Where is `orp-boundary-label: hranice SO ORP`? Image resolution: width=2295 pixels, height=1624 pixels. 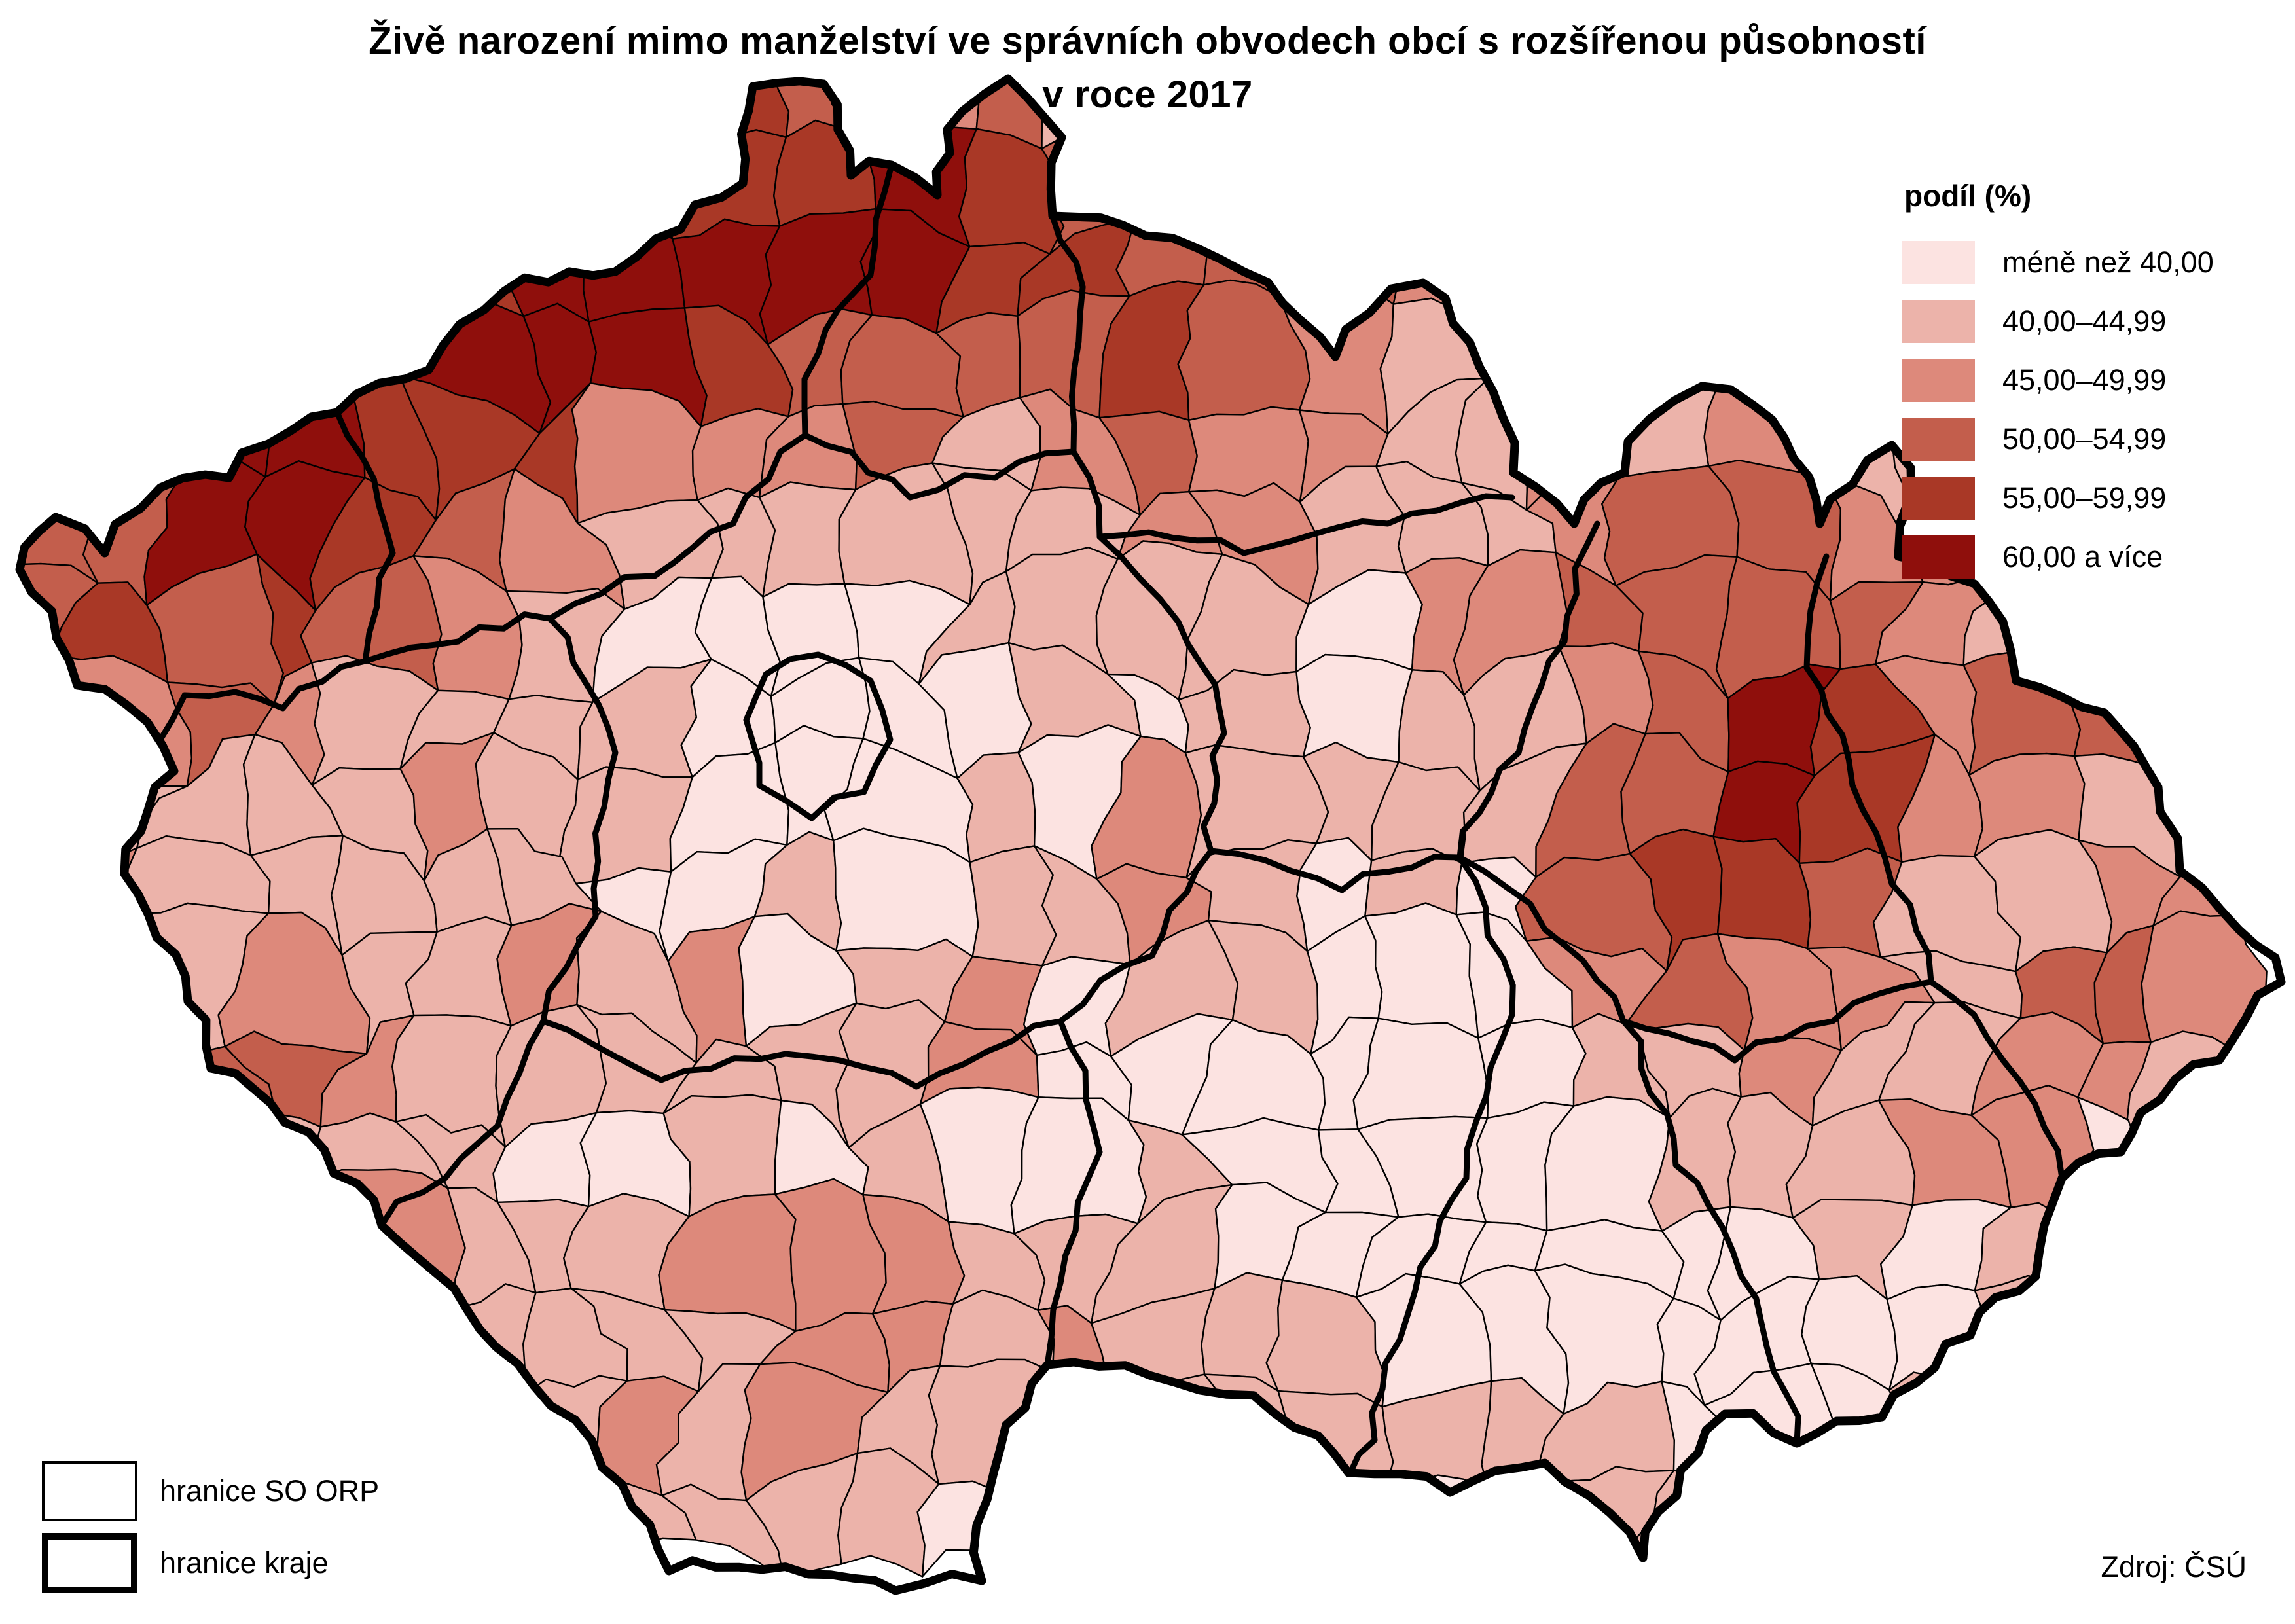 orp-boundary-label: hranice SO ORP is located at coordinates (270, 1490).